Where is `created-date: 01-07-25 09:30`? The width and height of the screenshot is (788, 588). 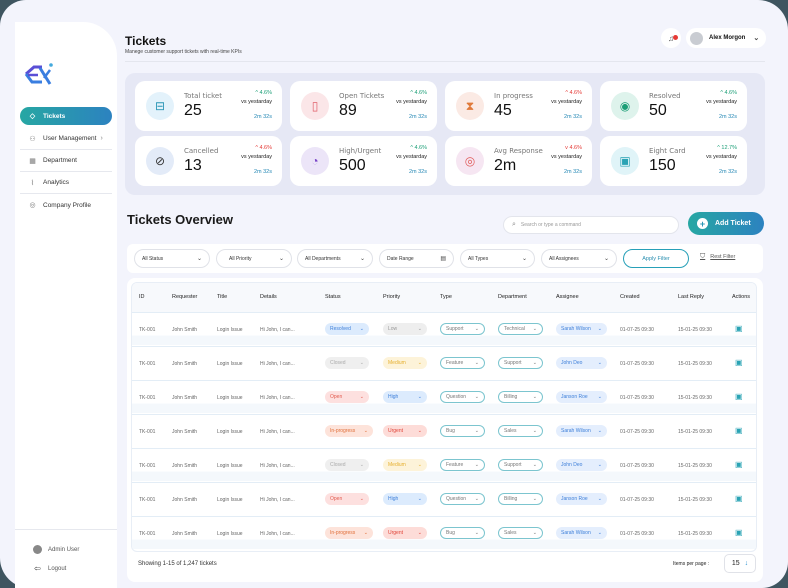
created-date: 01-07-25 09:30 is located at coordinates (637, 466).